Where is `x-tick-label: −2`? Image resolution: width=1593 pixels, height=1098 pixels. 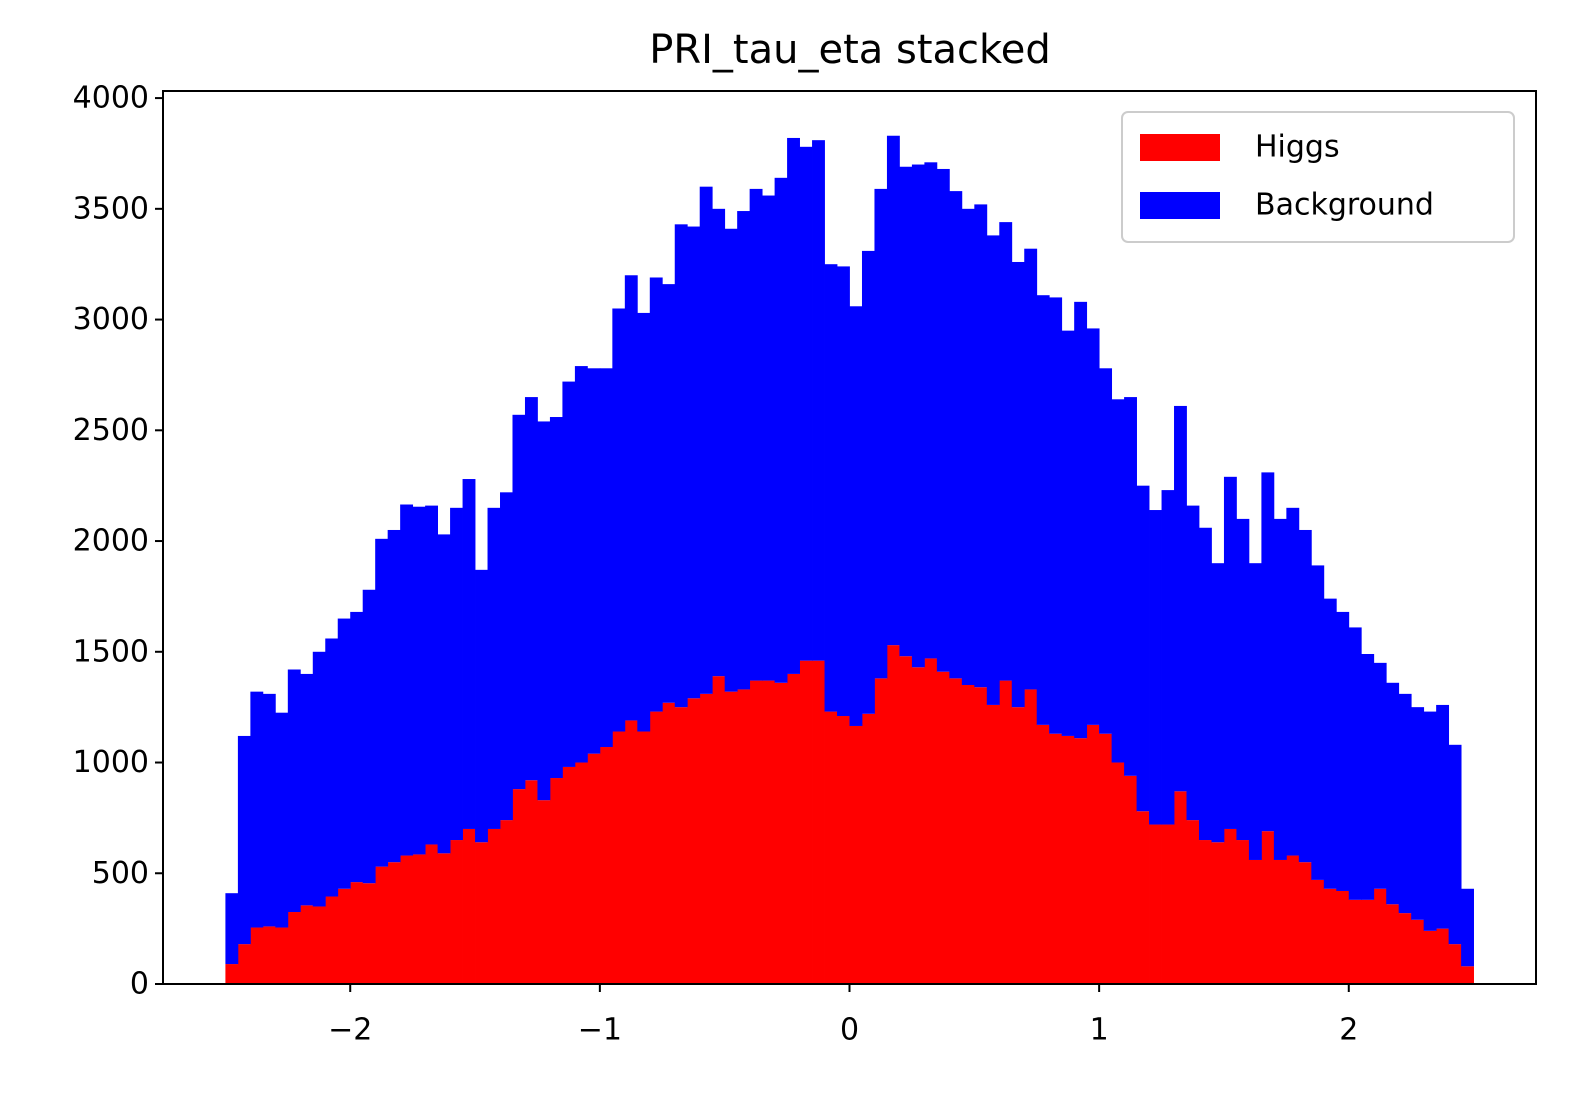
x-tick-label: −2 is located at coordinates (350, 1030).